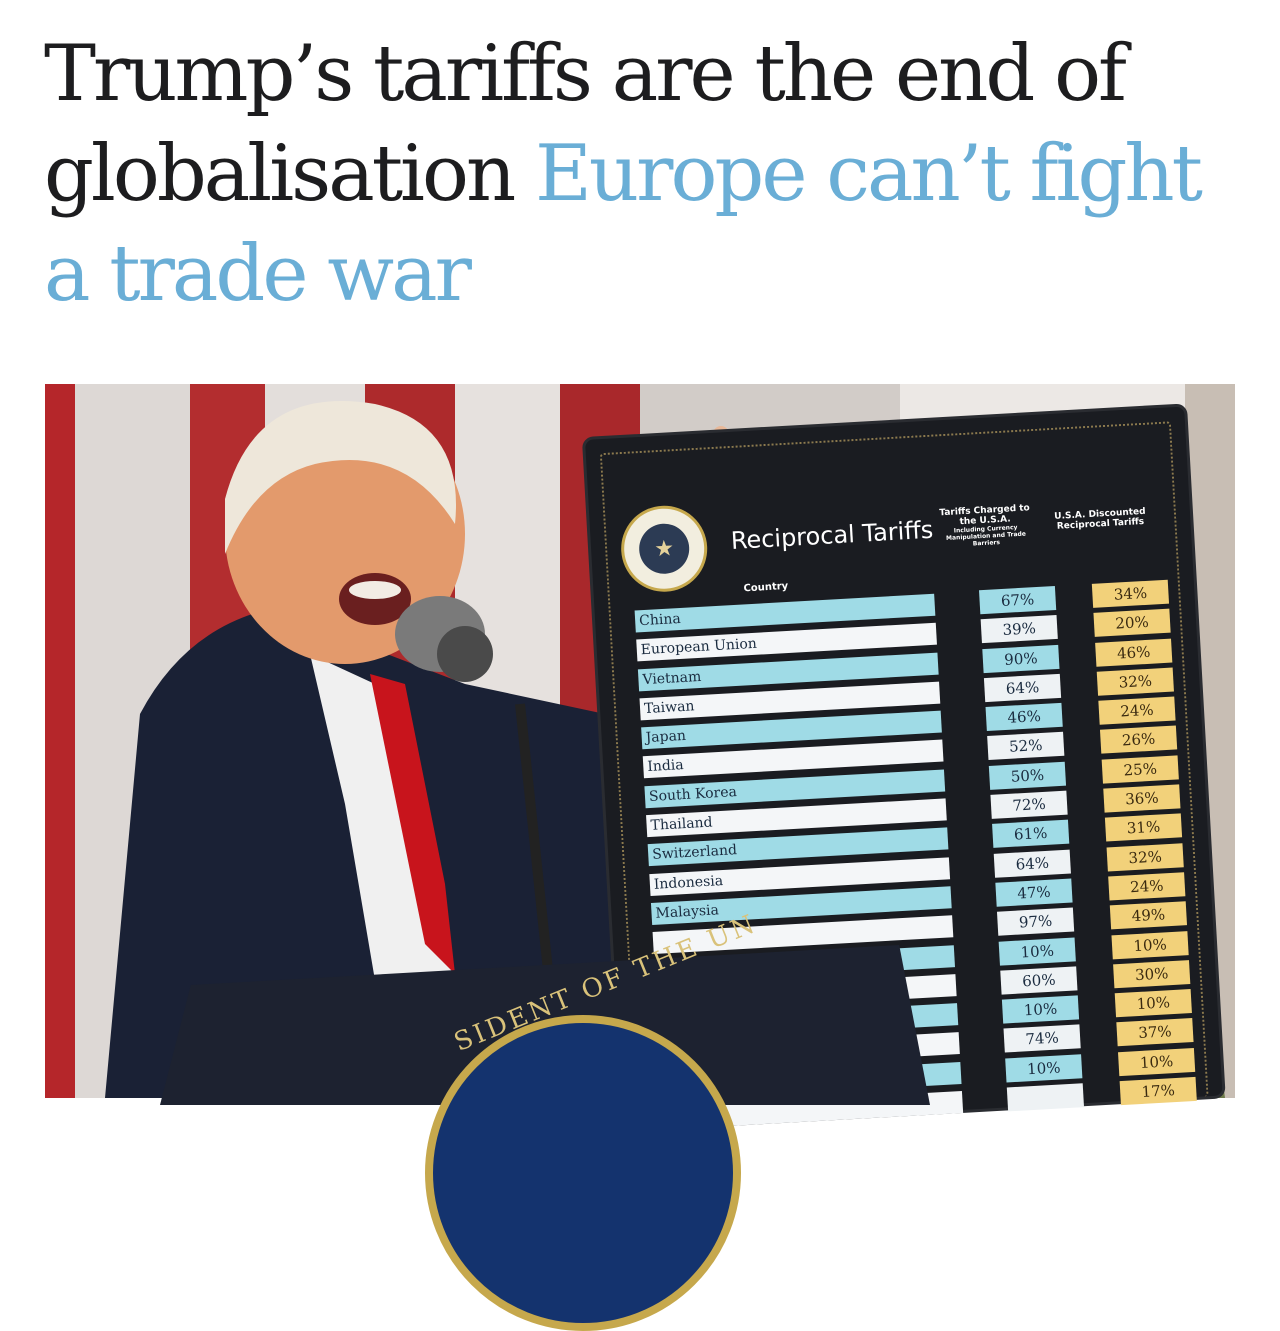  What do you see at coordinates (1029, 804) in the screenshot?
I see `charged-cell: 72%` at bounding box center [1029, 804].